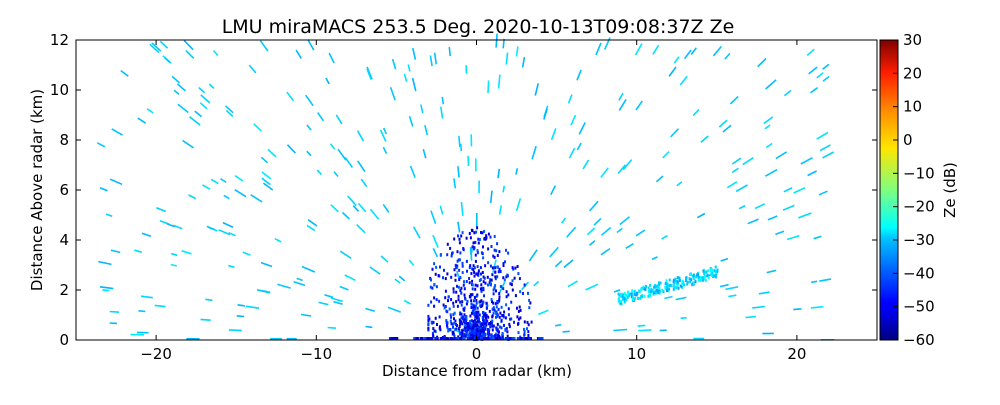 The height and width of the screenshot is (405, 1000). I want to click on colorbar-tick-label: 30, so click(912, 40).